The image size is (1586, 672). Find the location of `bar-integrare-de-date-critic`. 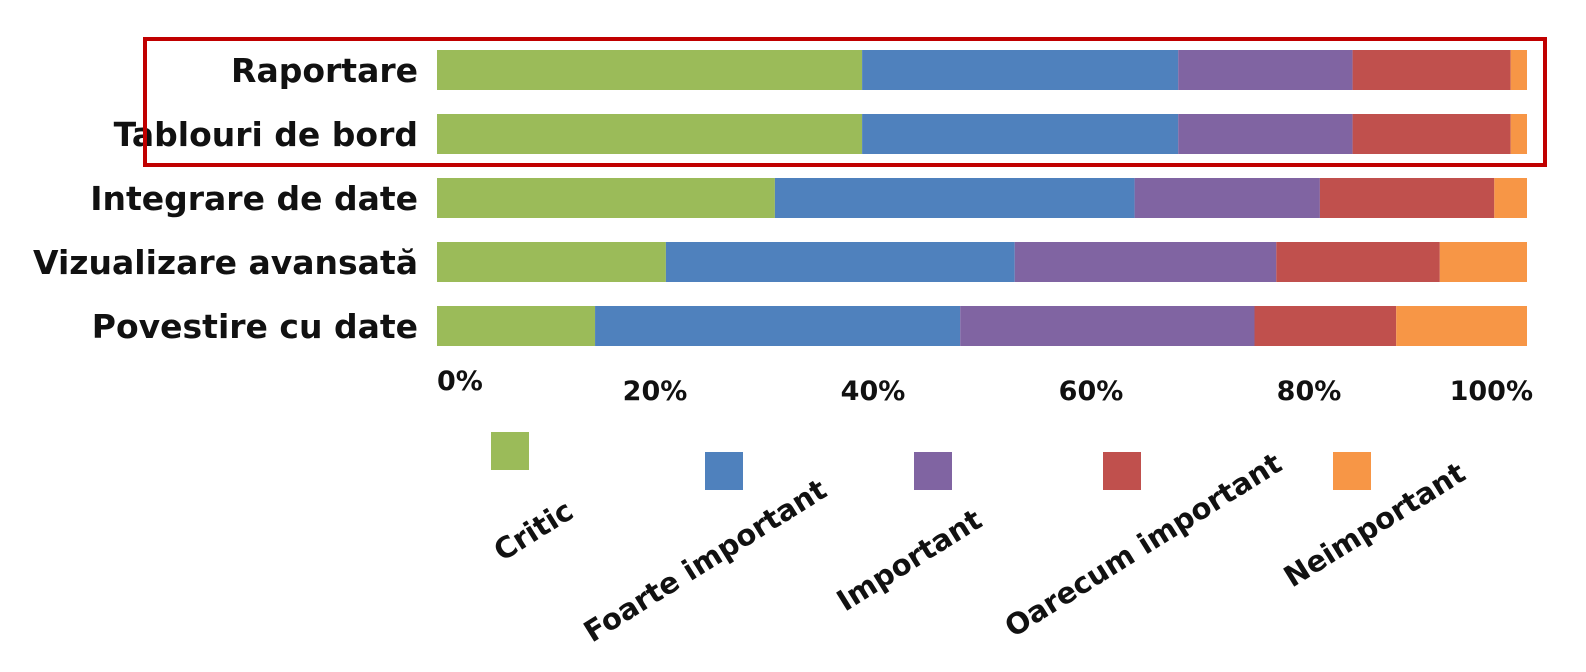

bar-integrare-de-date-critic is located at coordinates (606, 198).